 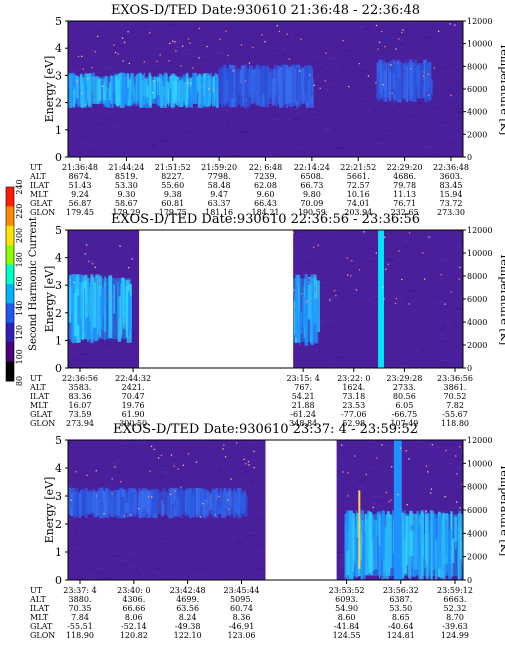 I want to click on ephemeris-cell: 122.10, so click(x=188, y=635).